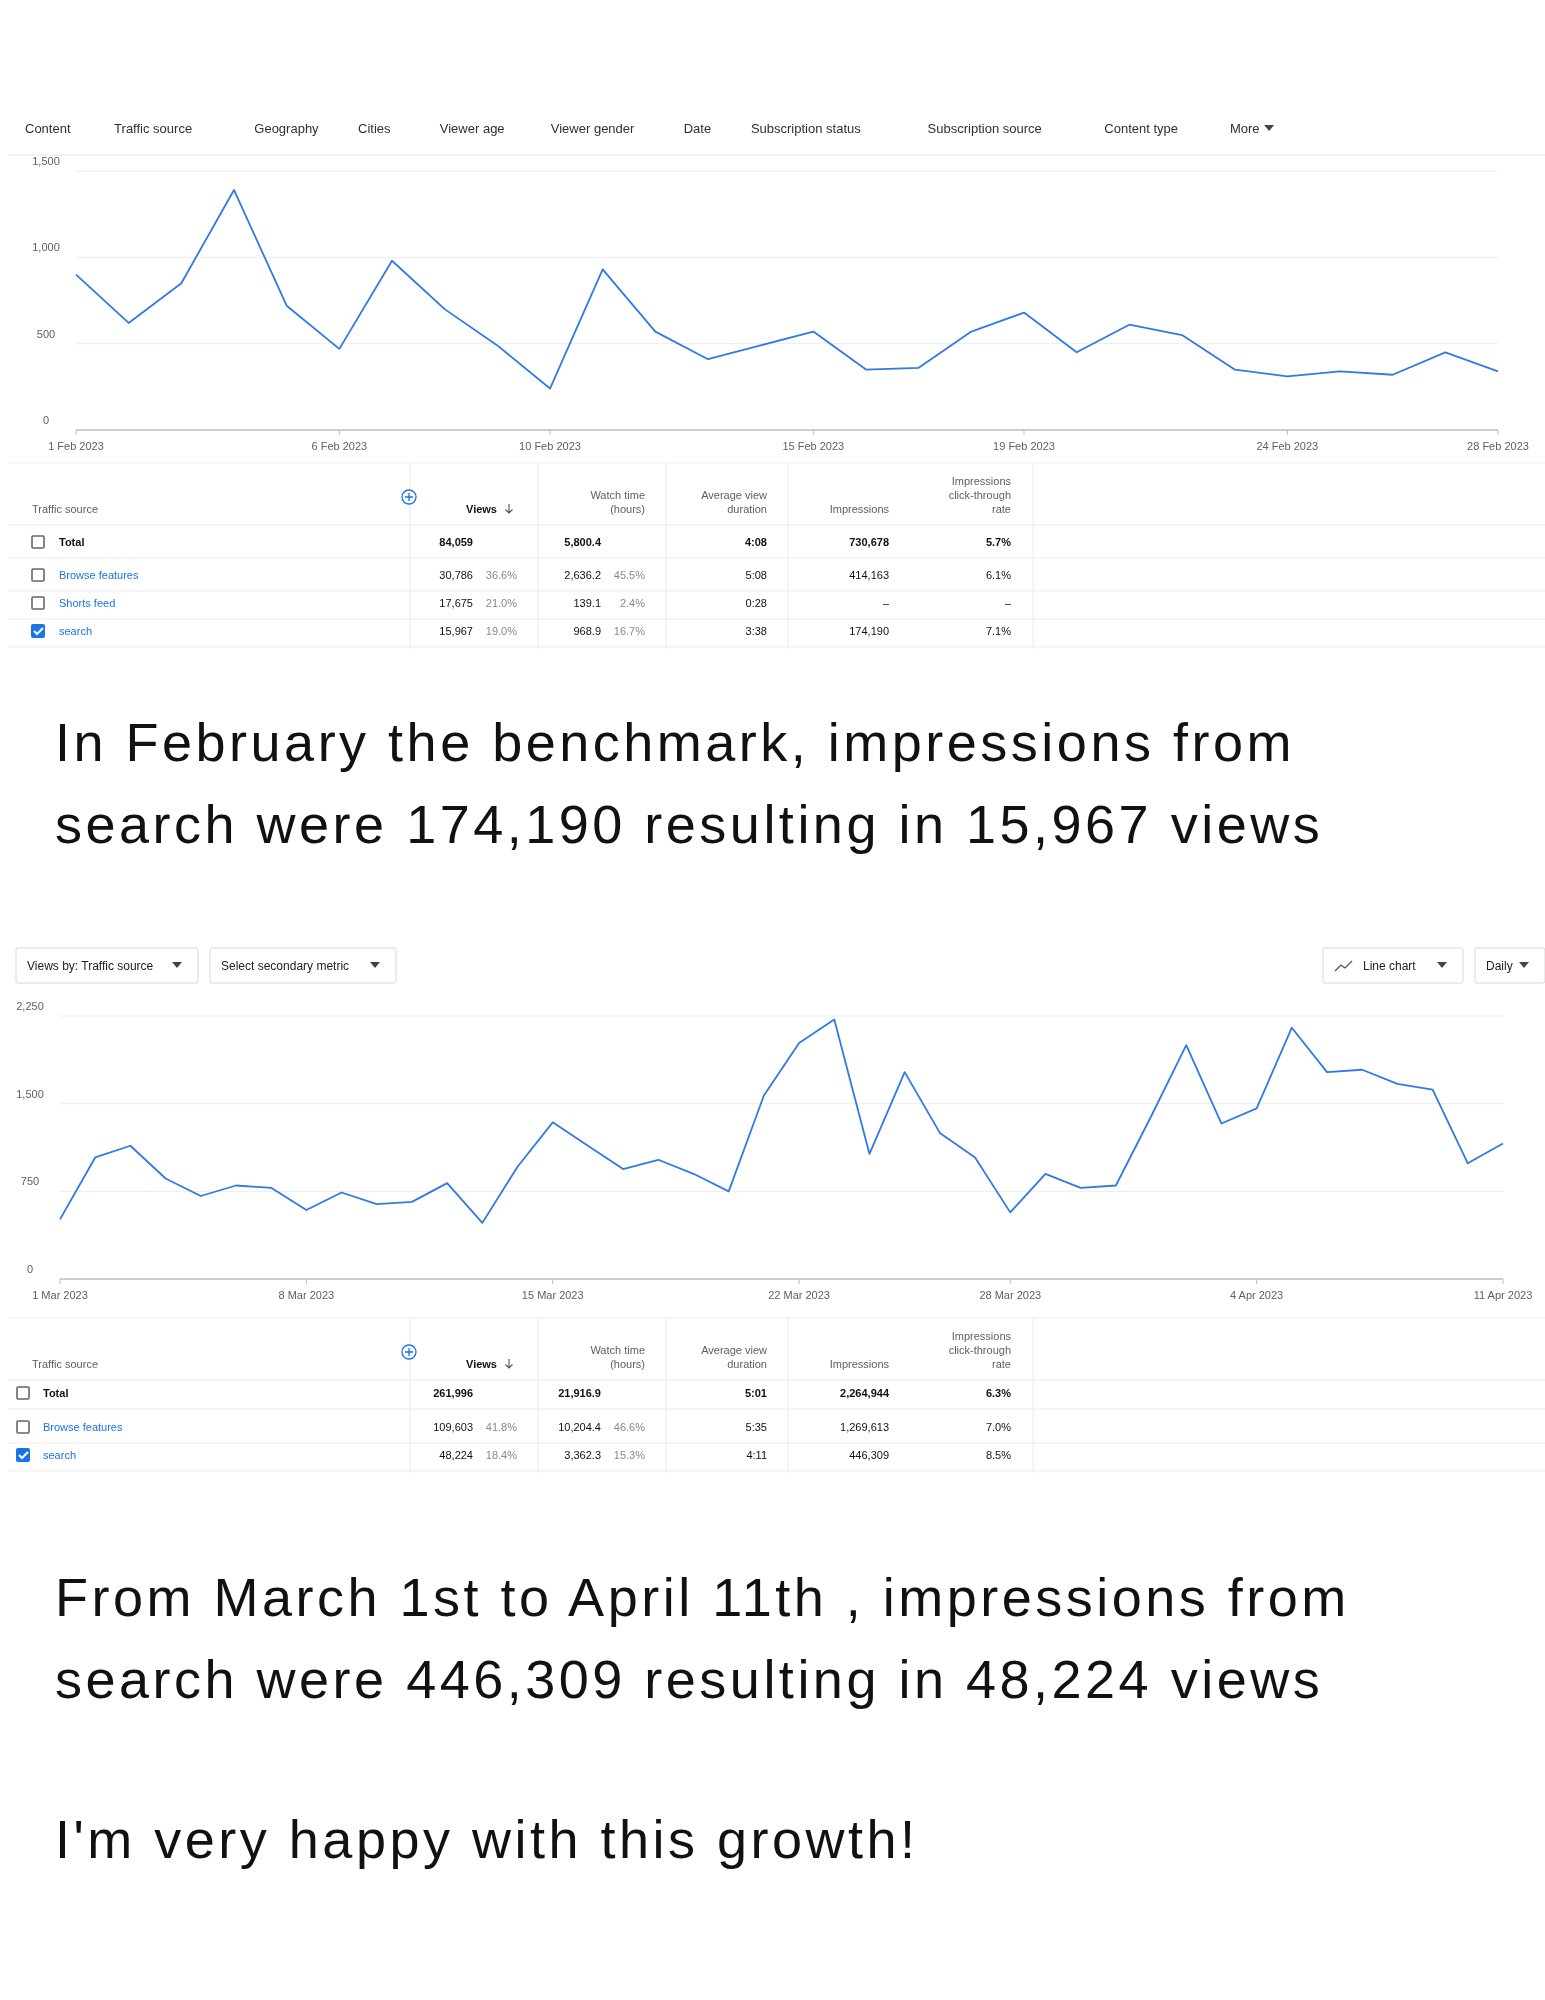 The height and width of the screenshot is (2000, 1545). What do you see at coordinates (869, 575) in the screenshot?
I see `text: 414,163` at bounding box center [869, 575].